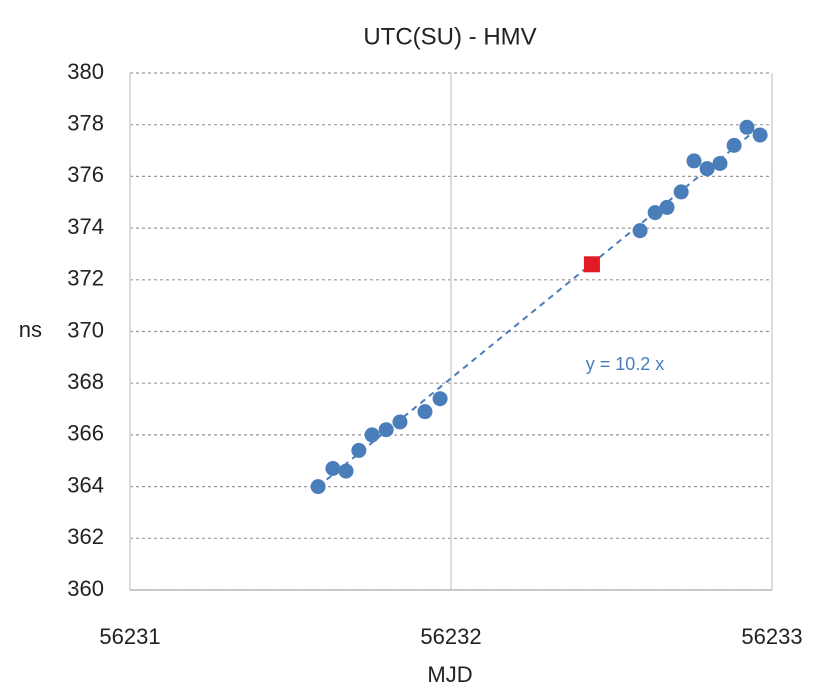 Image resolution: width=825 pixels, height=698 pixels. I want to click on x-tick-label: 56233, so click(771, 636).